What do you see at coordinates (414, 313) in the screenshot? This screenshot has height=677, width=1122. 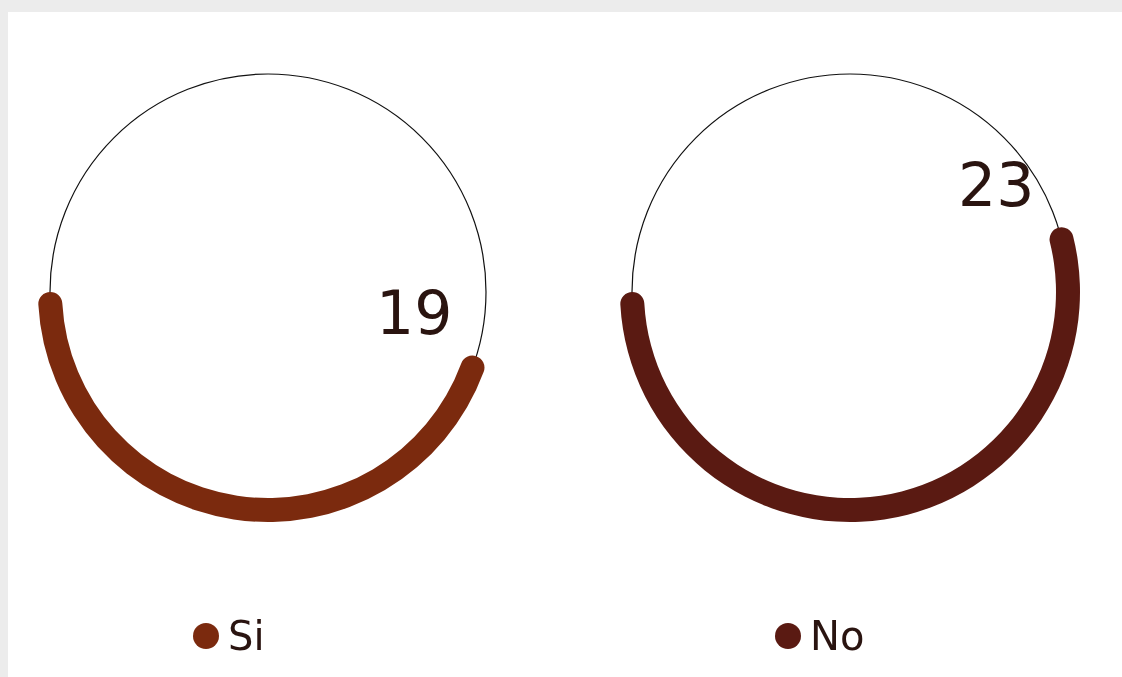 I see `data-label: 19` at bounding box center [414, 313].